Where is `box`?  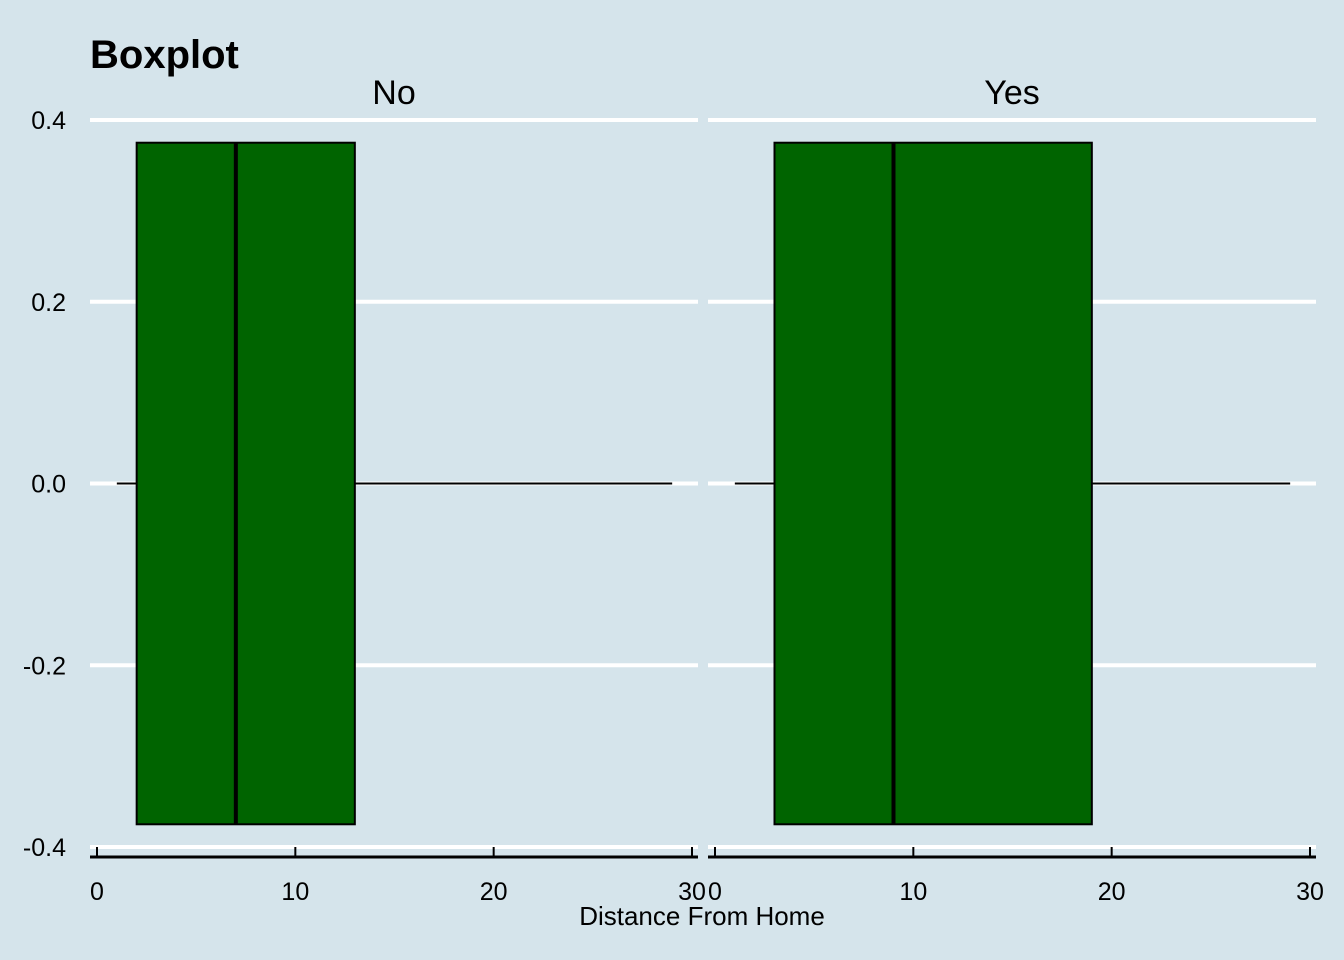
box is located at coordinates (245, 483).